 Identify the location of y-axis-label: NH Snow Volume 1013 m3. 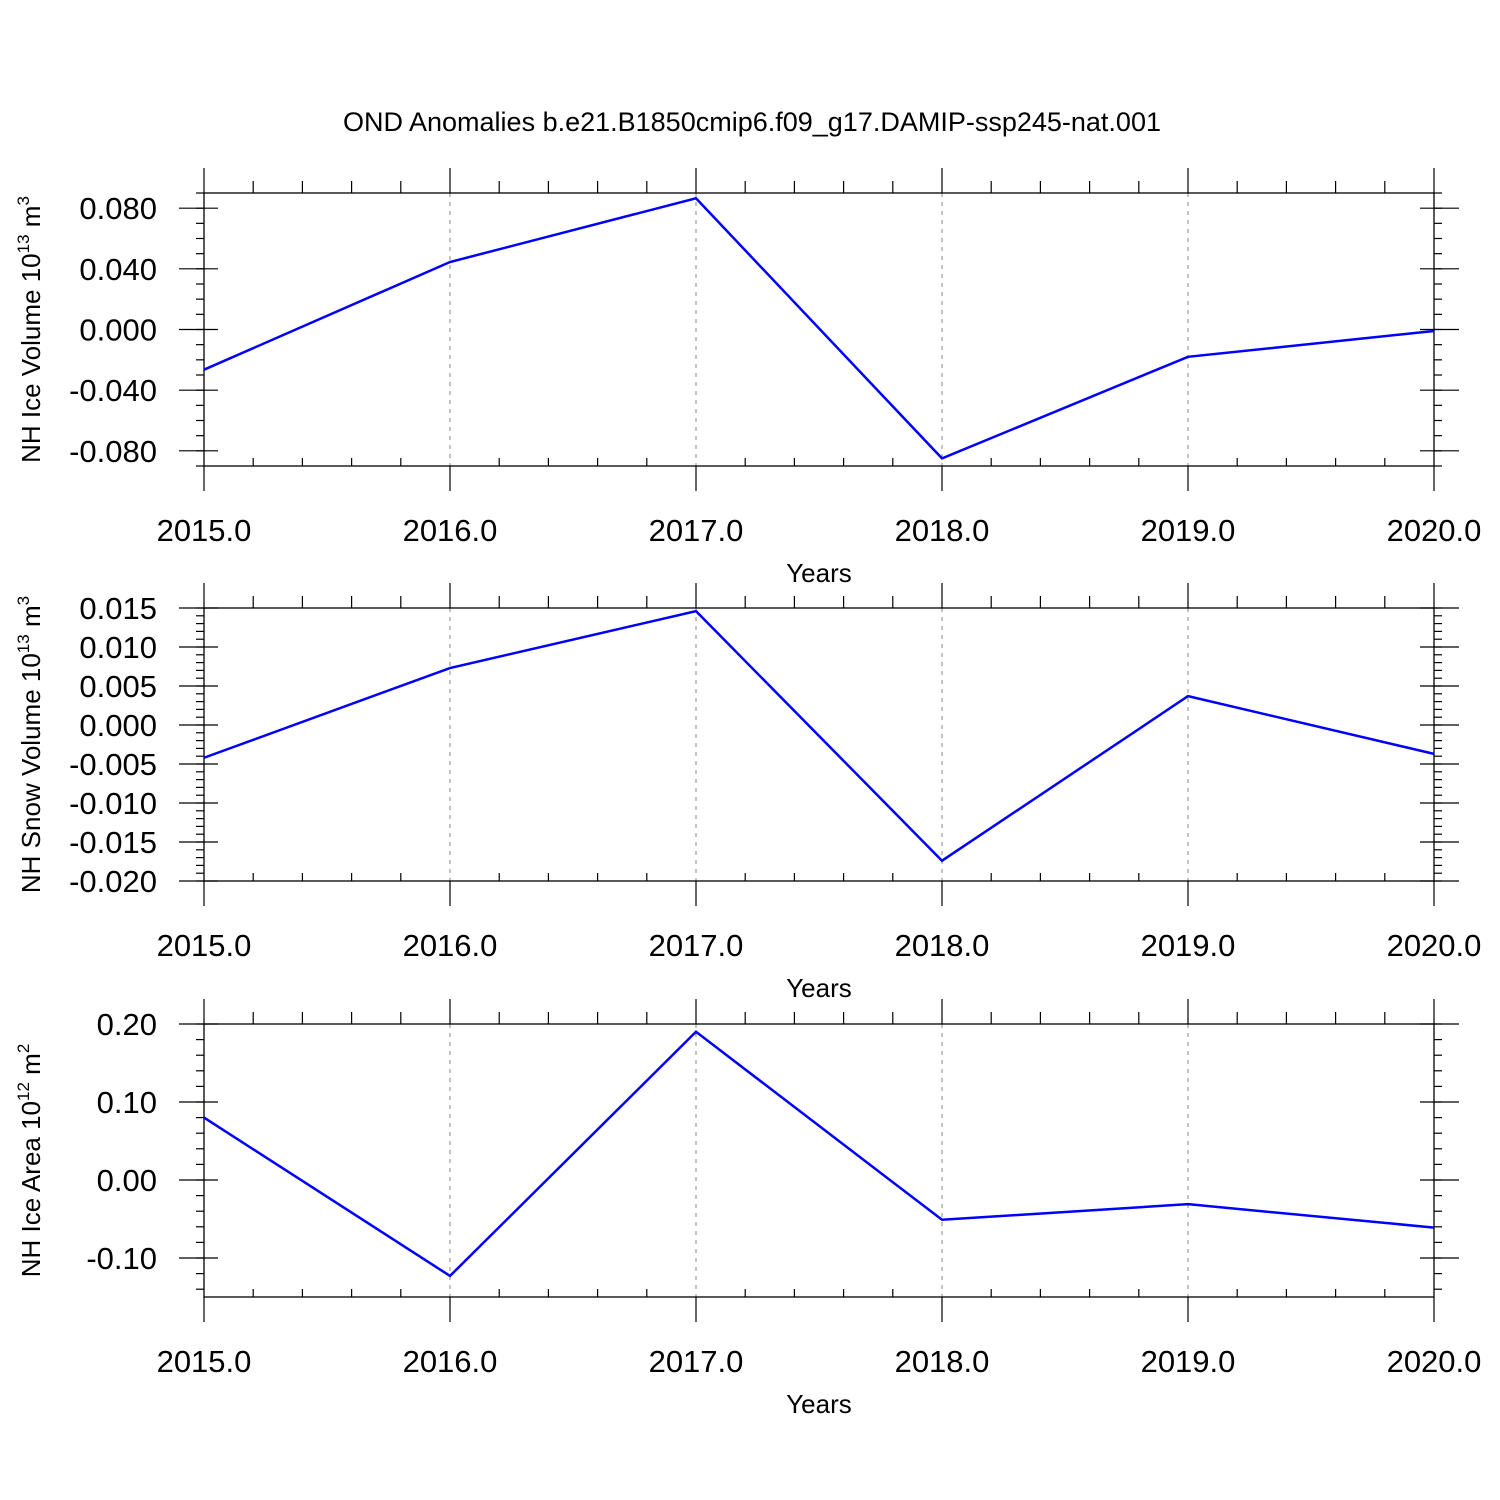
(30, 744).